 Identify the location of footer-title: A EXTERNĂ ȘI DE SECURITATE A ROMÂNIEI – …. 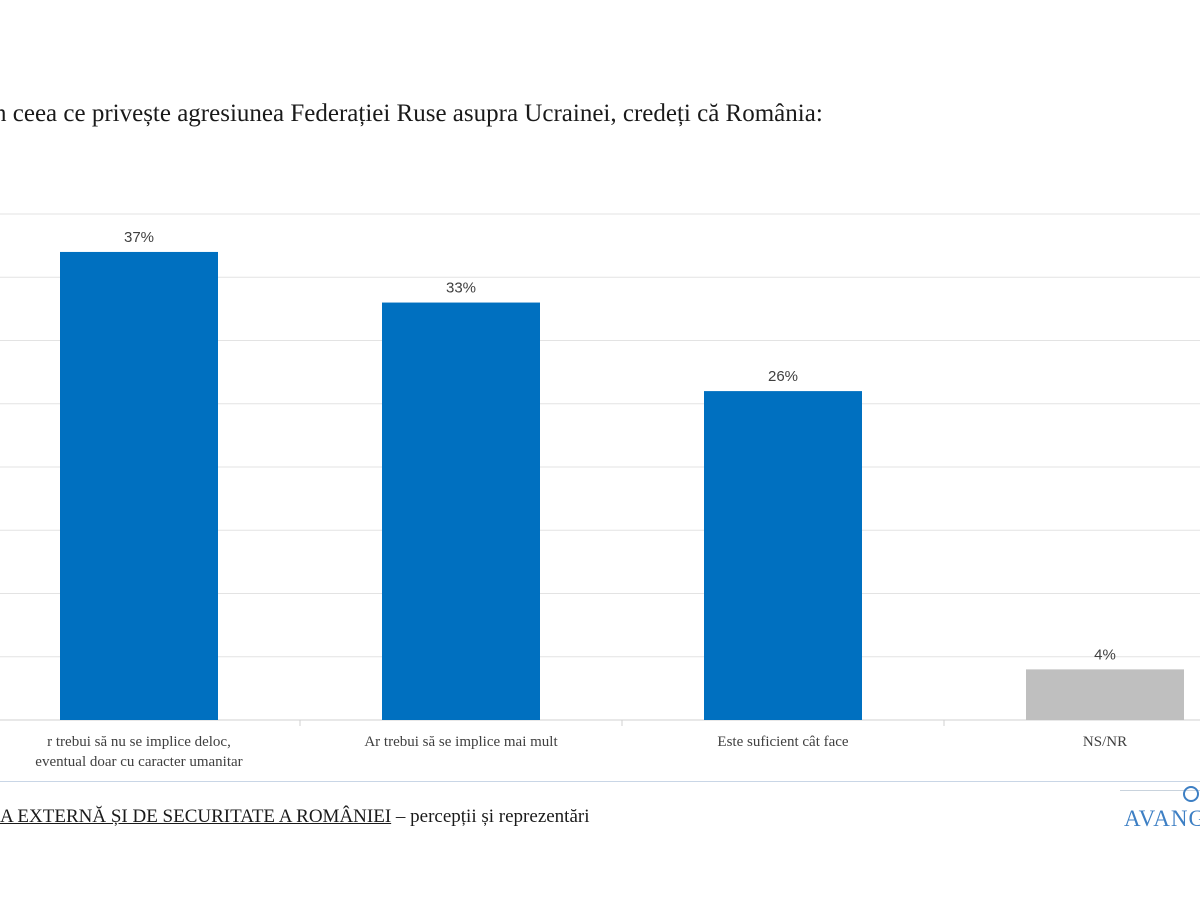
(295, 817).